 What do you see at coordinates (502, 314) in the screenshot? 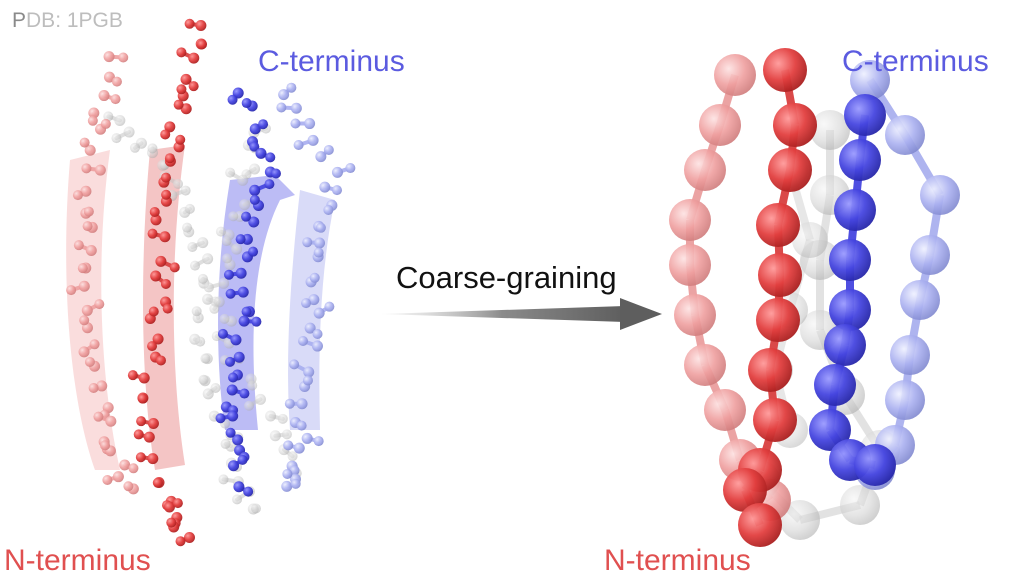
I see `arrow-shaft` at bounding box center [502, 314].